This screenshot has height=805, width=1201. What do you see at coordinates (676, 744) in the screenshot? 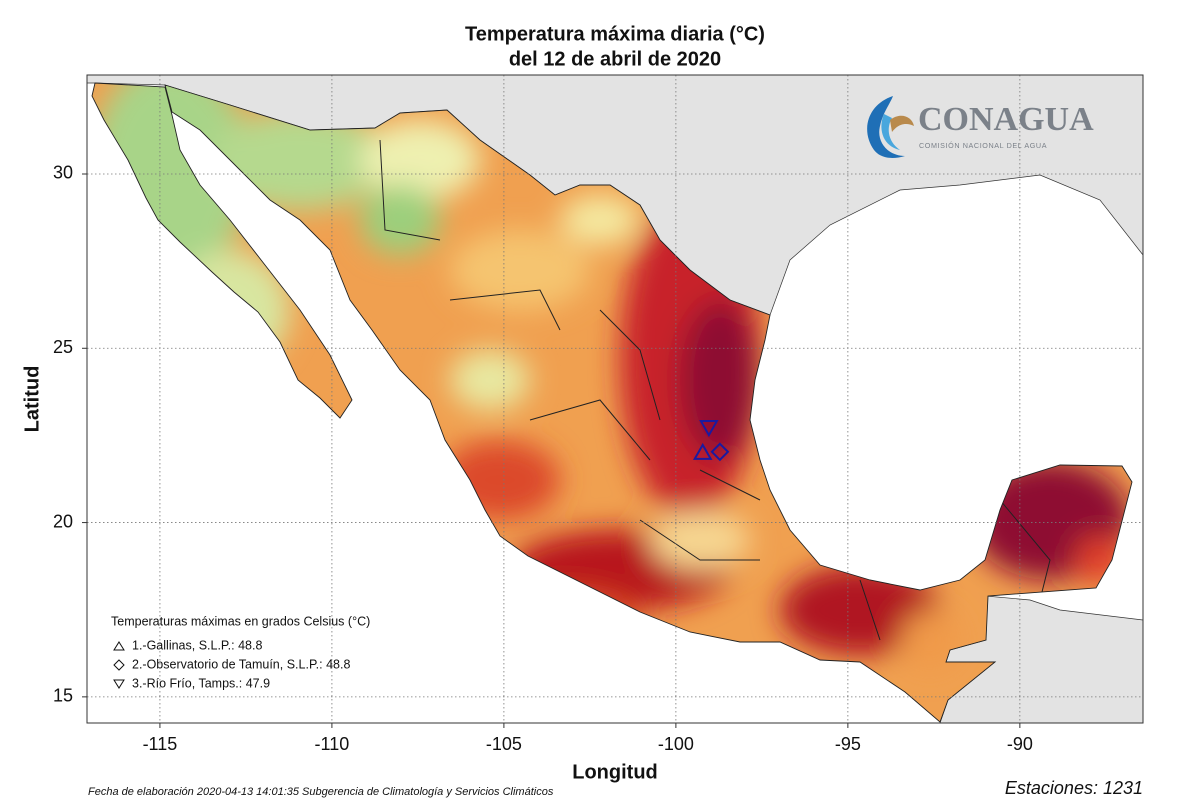
I see `x-tick-label: -100` at bounding box center [676, 744].